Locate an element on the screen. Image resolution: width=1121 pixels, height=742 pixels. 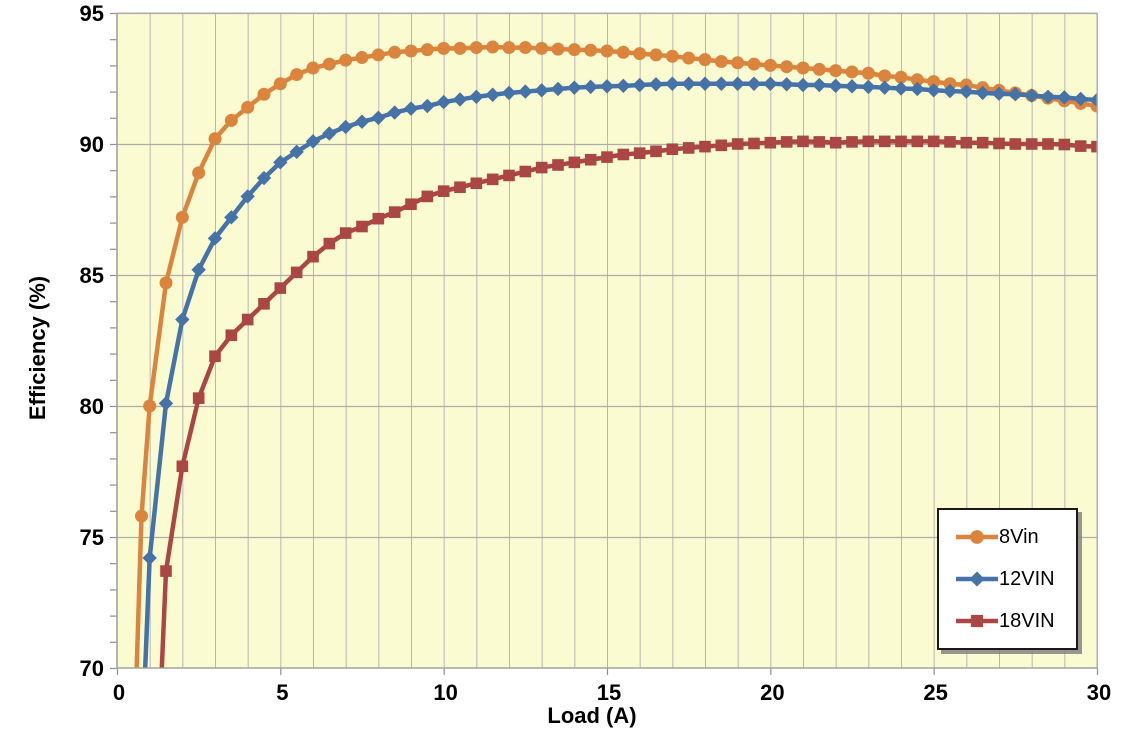
legend-item-18vin: 18VIN is located at coordinates (1015, 621).